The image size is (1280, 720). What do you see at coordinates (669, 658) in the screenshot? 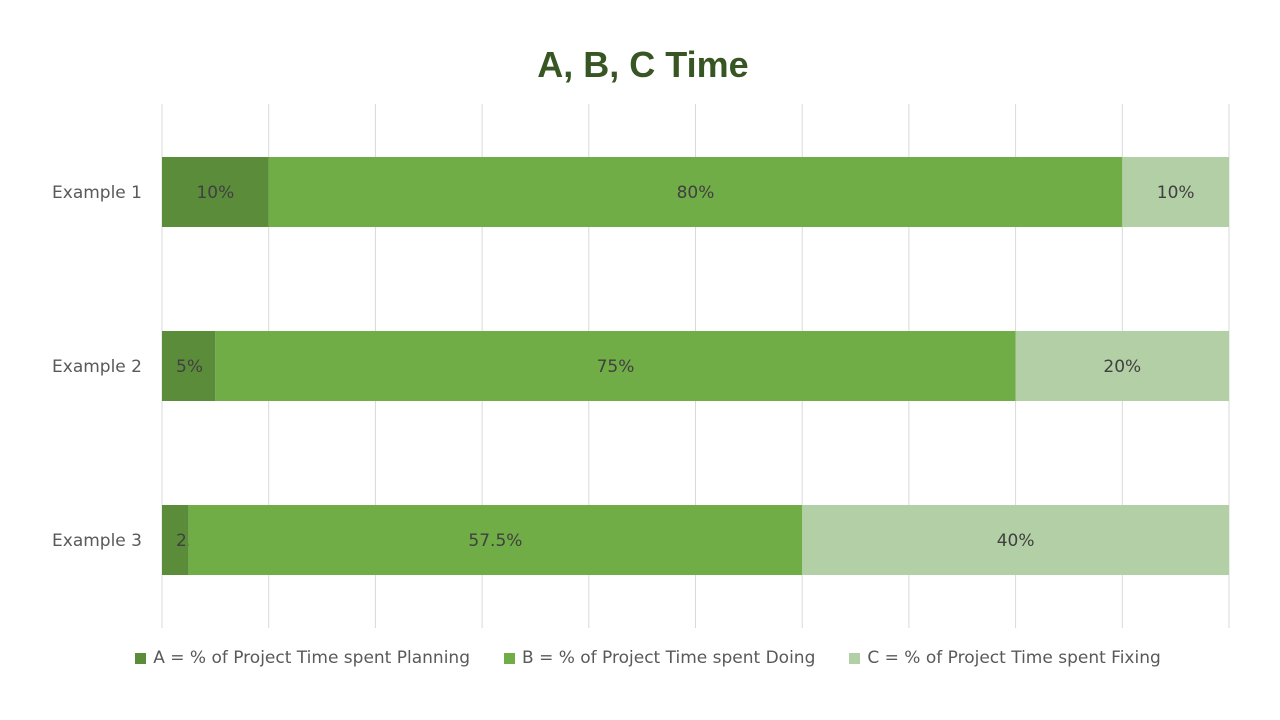
I see `legend-label: B = % of Project Time spent Doing` at bounding box center [669, 658].